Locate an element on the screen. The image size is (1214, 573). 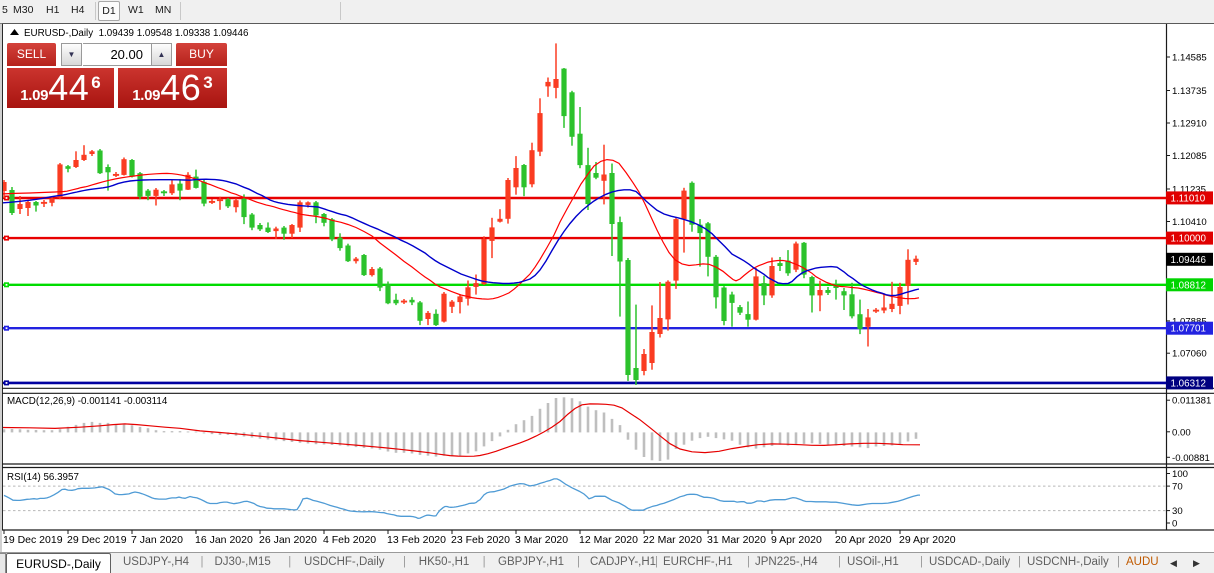
svg-text: 19 Dec 2019 is located at coordinates (33, 540).